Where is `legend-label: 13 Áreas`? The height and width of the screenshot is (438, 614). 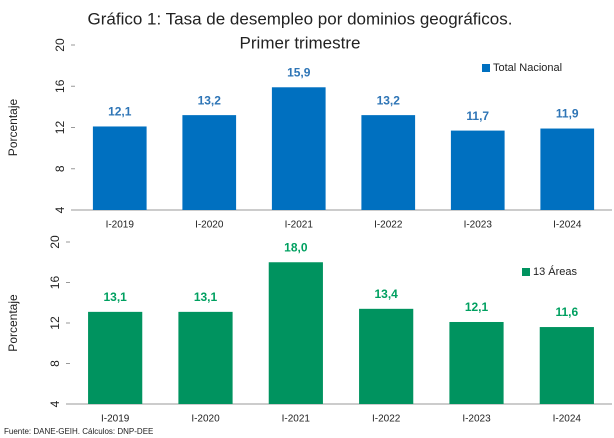 legend-label: 13 Áreas is located at coordinates (555, 271).